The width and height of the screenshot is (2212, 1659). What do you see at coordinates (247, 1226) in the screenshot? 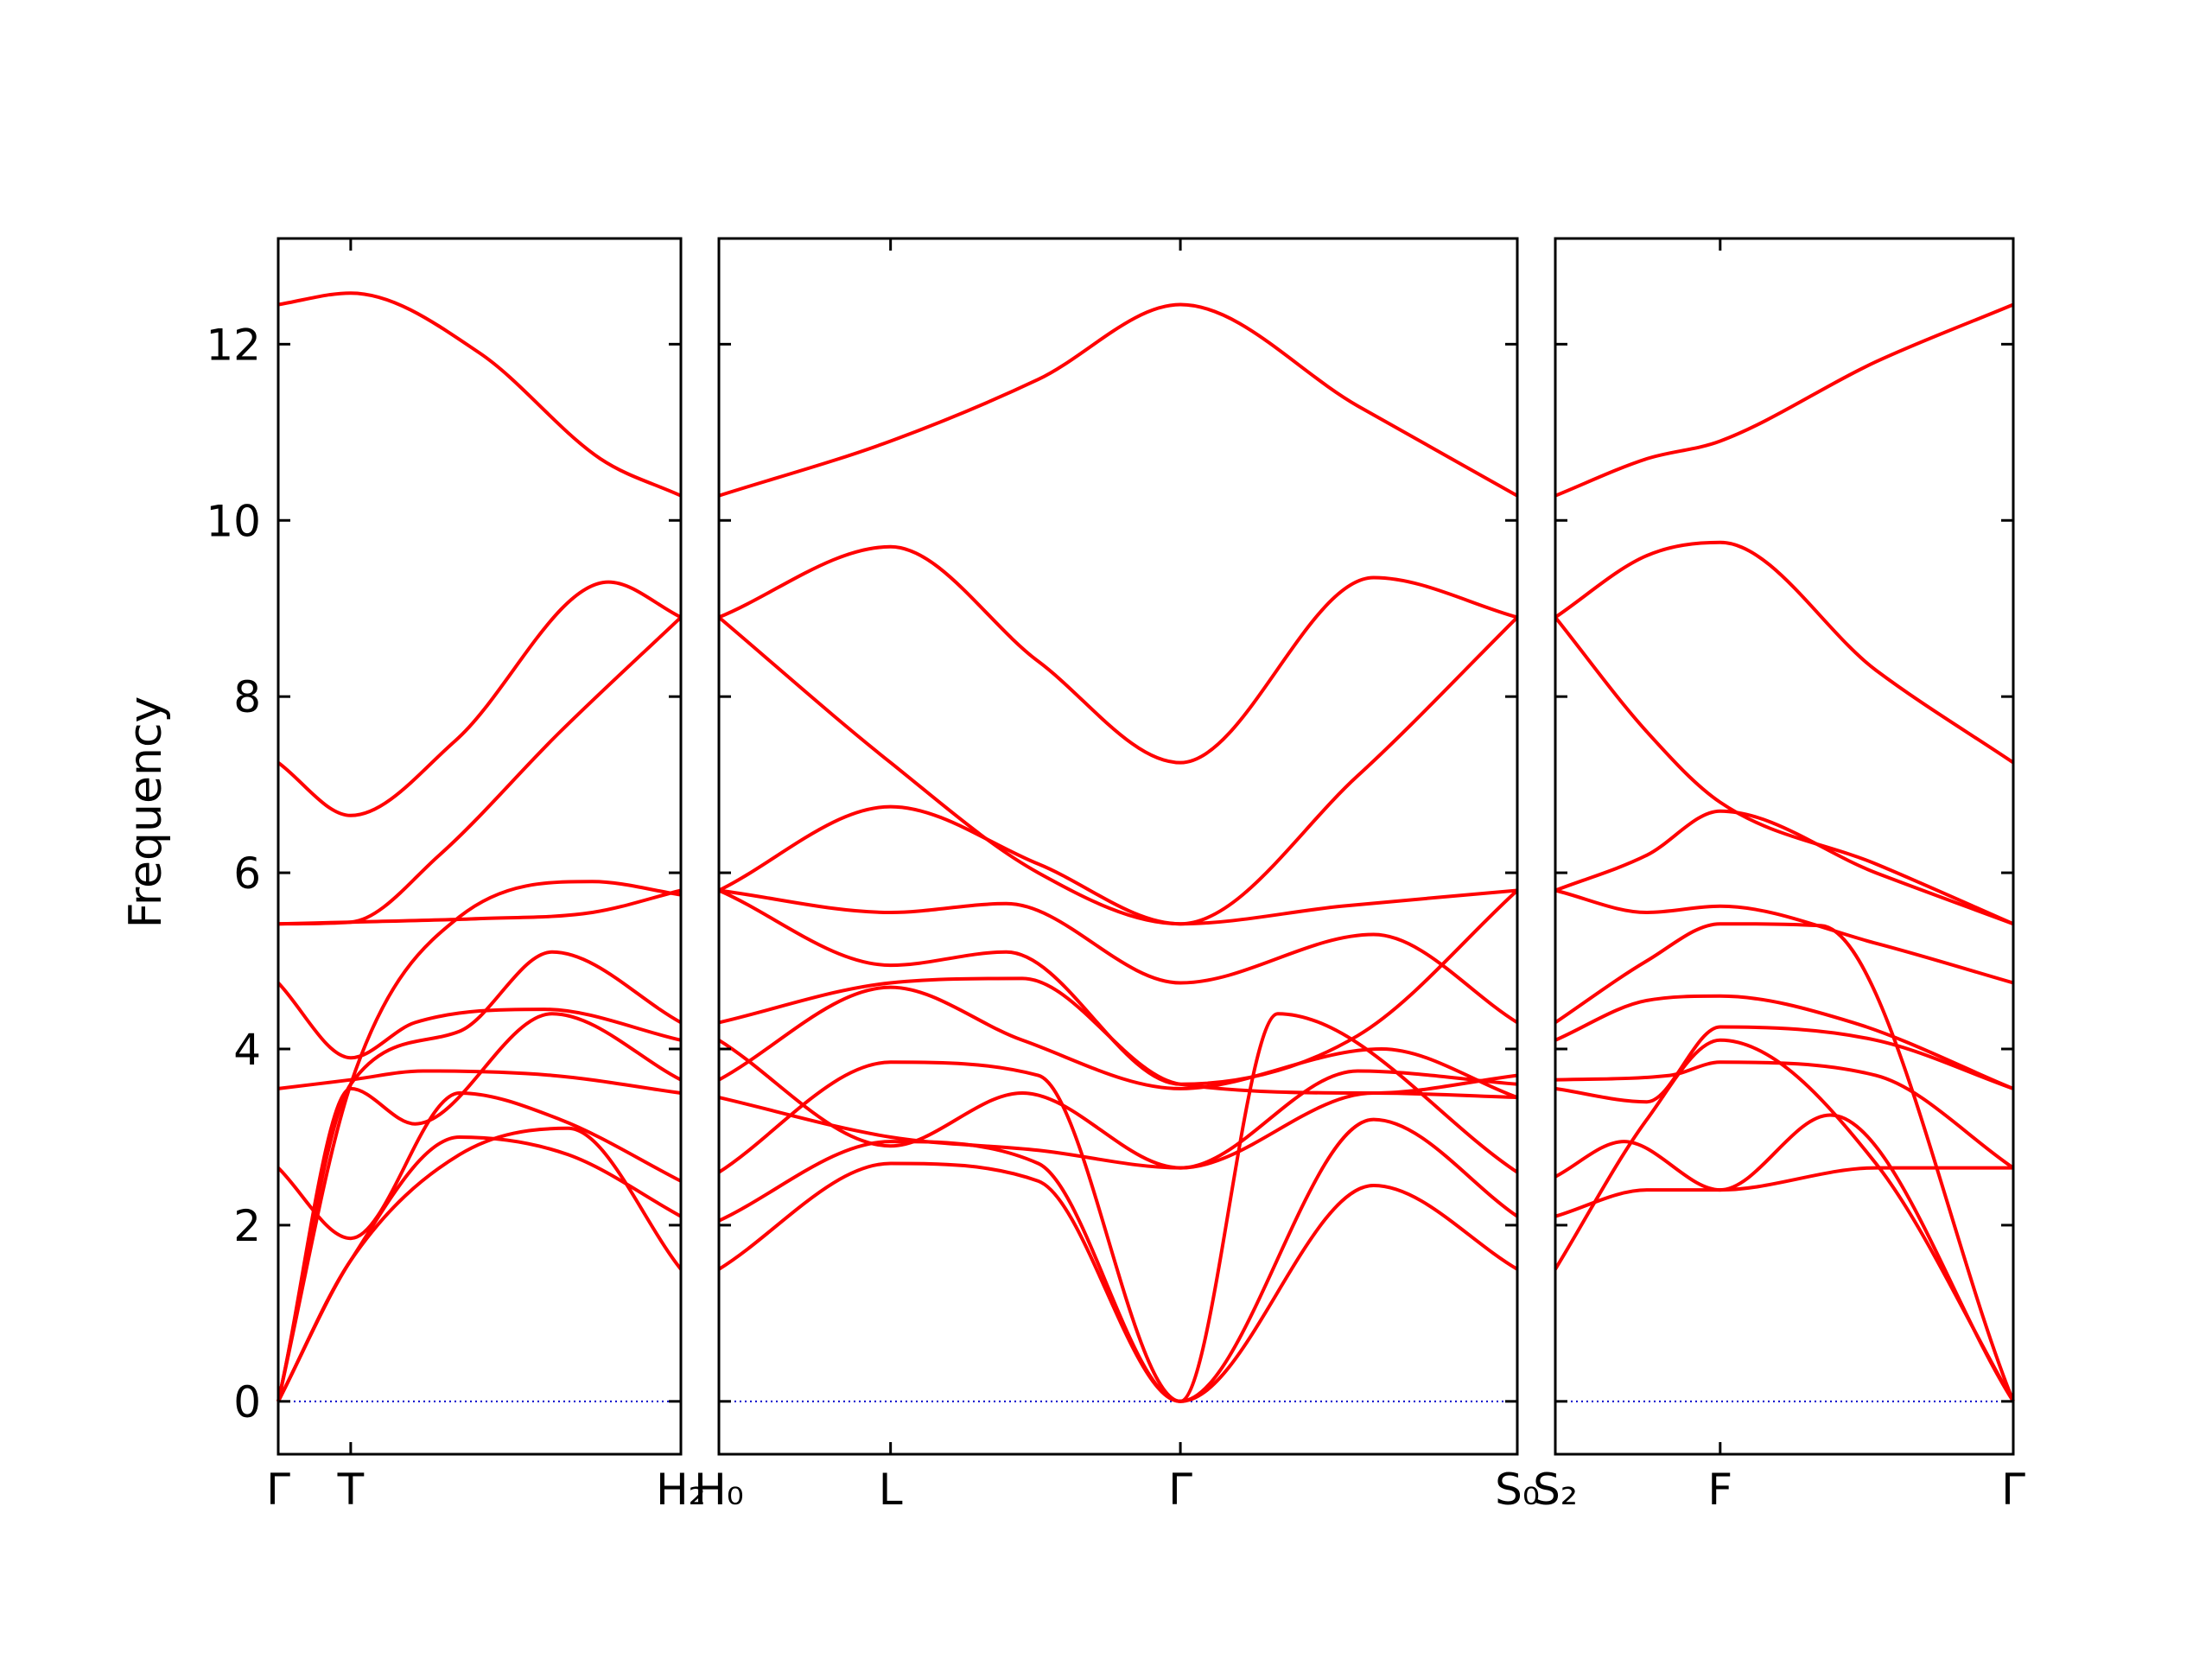
I see `y-tick-label: 2` at bounding box center [247, 1226].